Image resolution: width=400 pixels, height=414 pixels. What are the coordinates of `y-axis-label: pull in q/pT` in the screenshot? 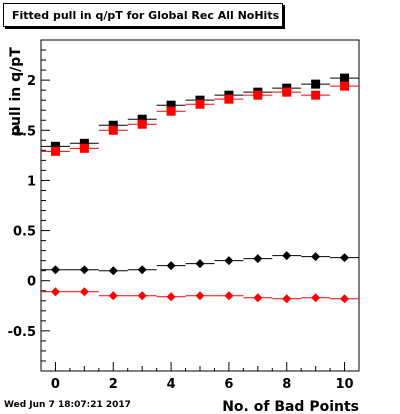 It's located at (16, 91).